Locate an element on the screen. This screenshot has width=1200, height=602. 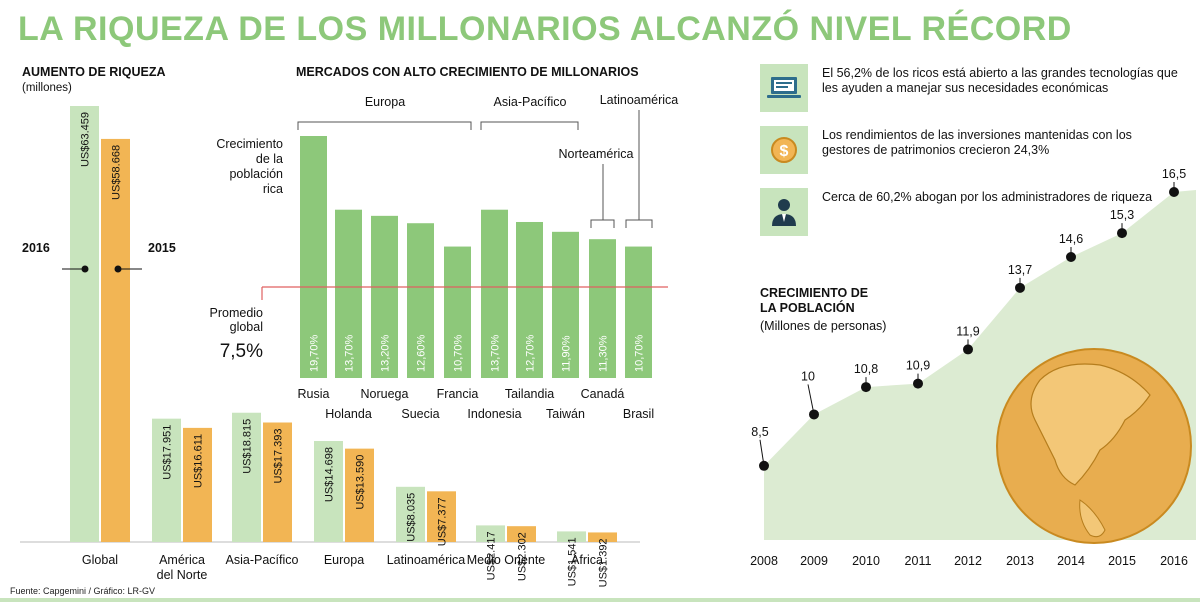
wealth-category-label-5: Medio Oriente is located at coordinates (506, 560).